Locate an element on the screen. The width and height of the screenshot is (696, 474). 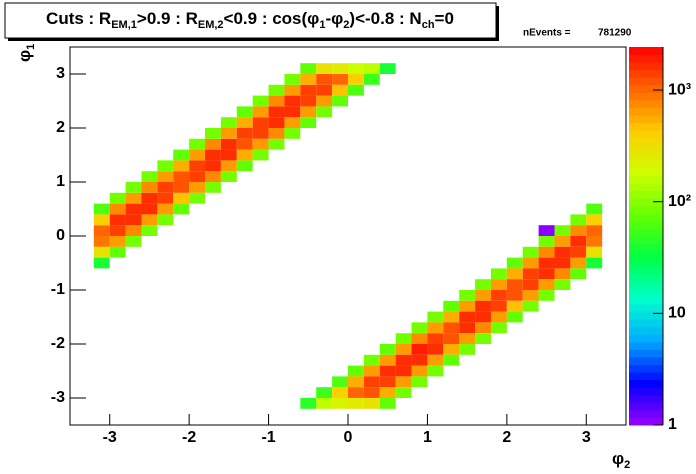
y-tick-label: -2 is located at coordinates (58, 343).